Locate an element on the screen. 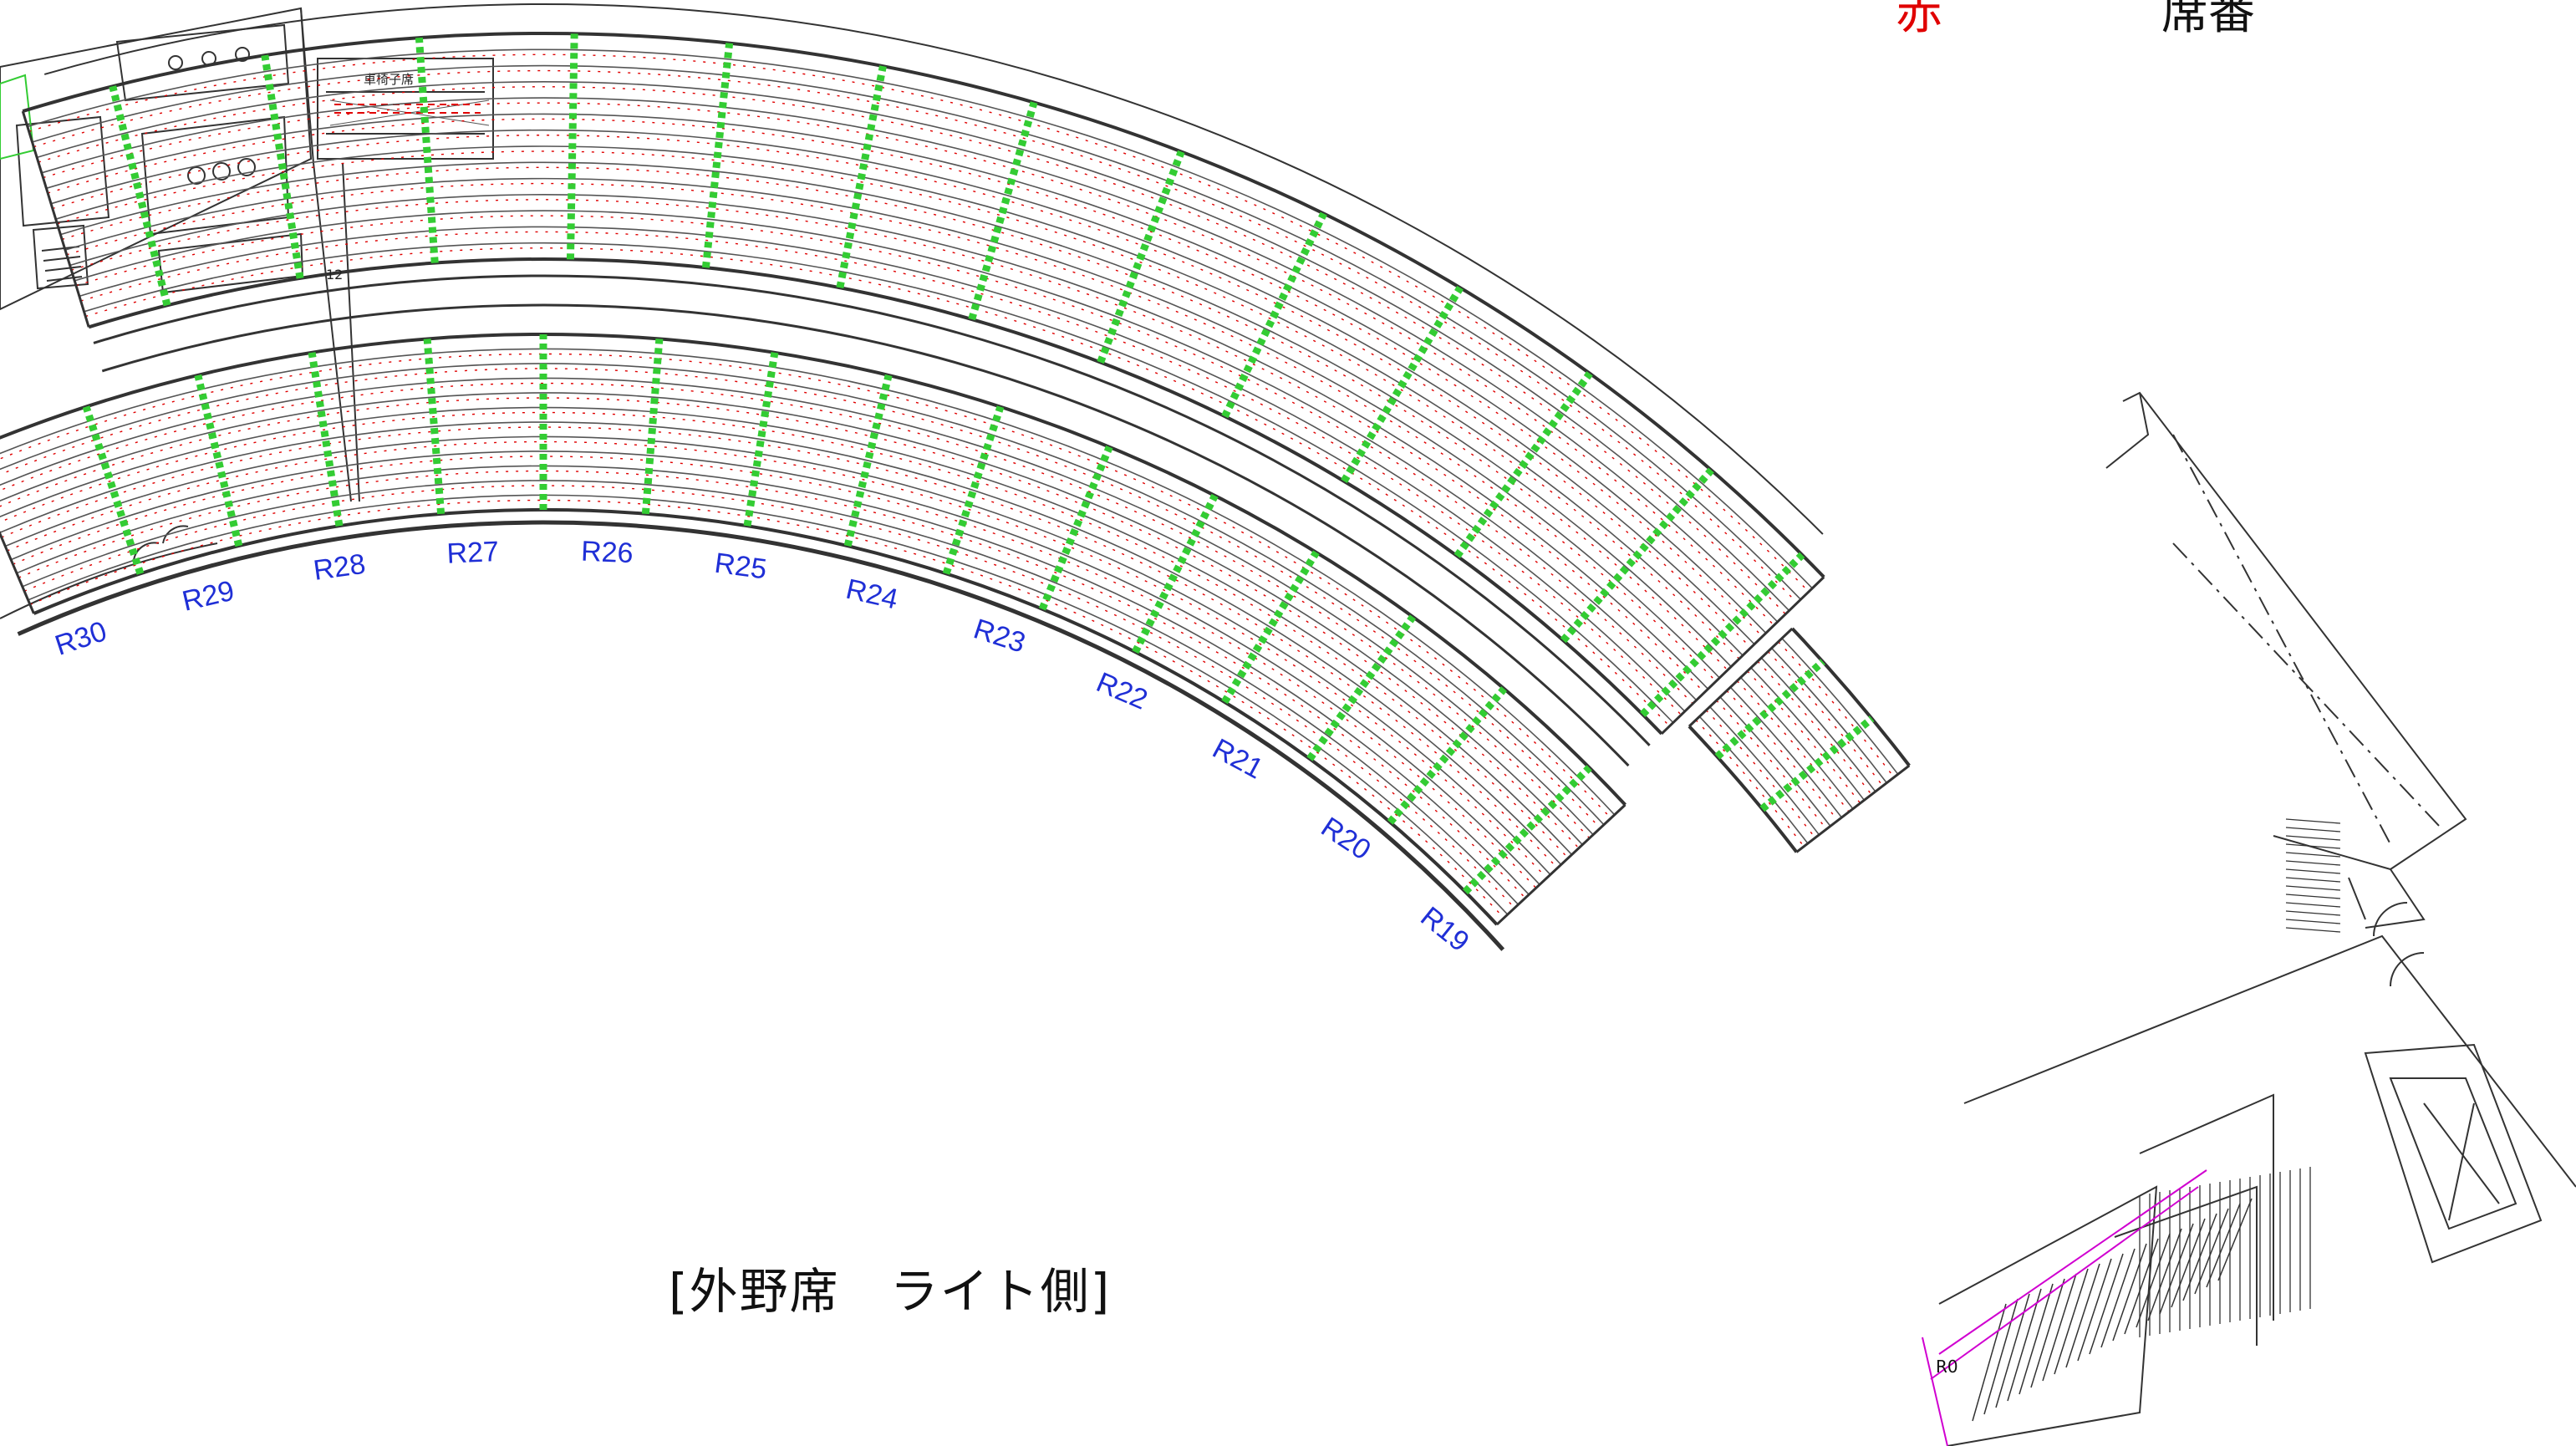 This screenshot has height=1446, width=2576. row-marker: 12 is located at coordinates (334, 275).